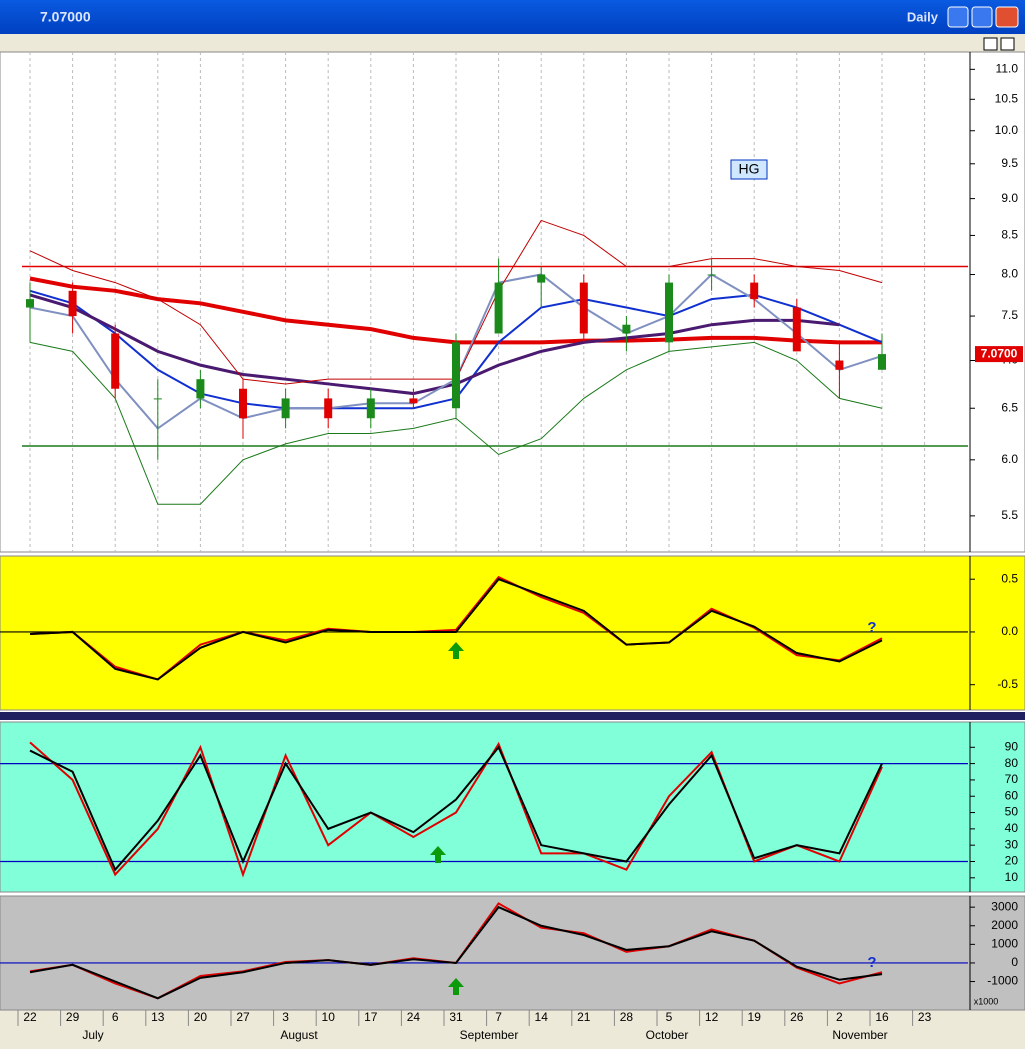 This screenshot has height=1054, width=1025. Describe the element at coordinates (669, 1017) in the screenshot. I see `x-tick-label: 5` at that location.